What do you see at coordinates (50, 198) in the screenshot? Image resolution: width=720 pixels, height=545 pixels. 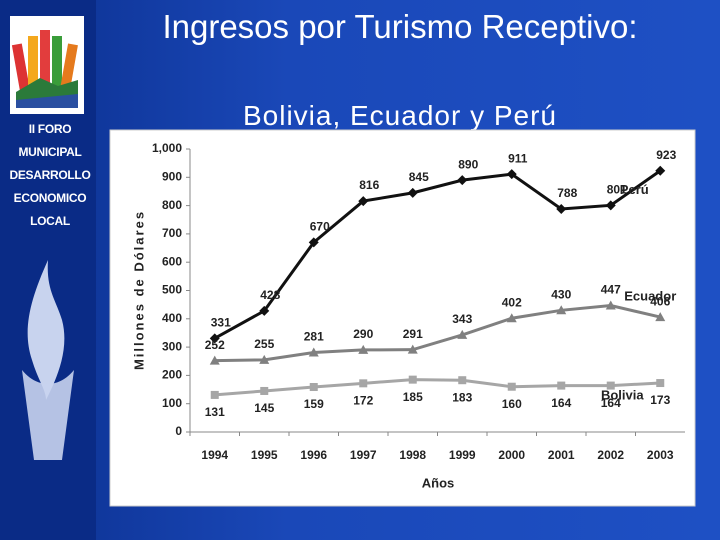 I see `sidebar-line: ECONOMICO` at bounding box center [50, 198].